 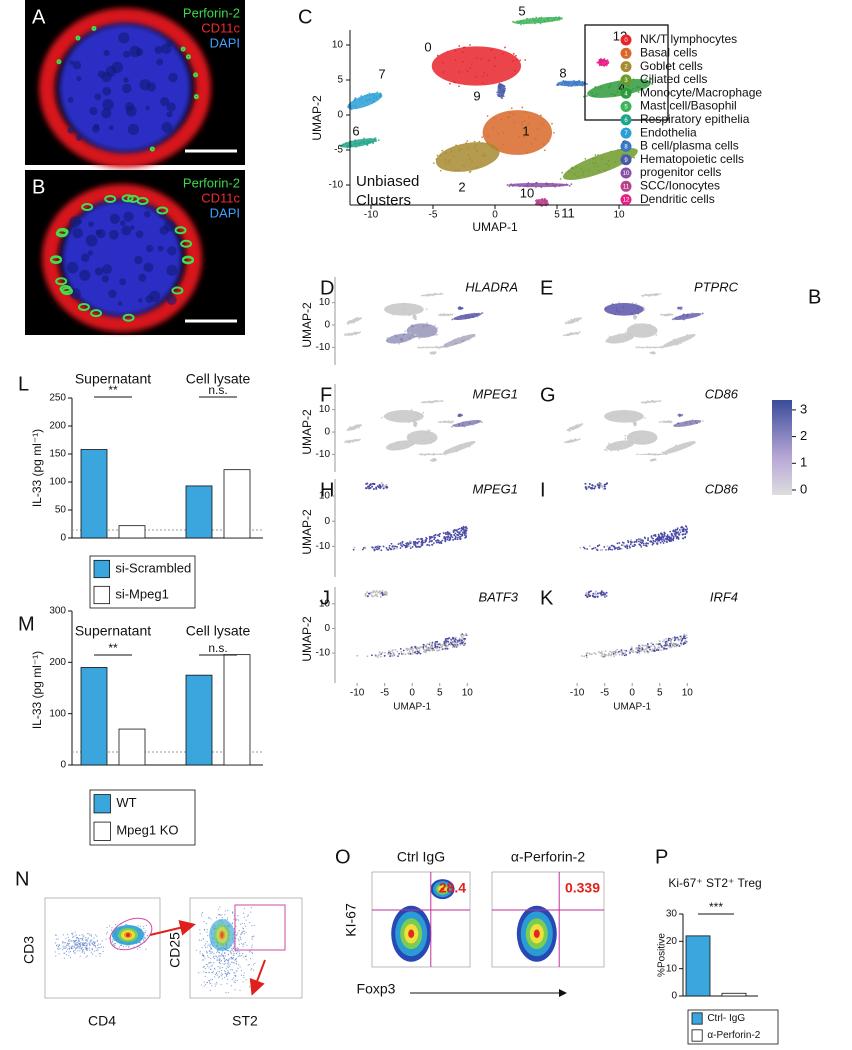 I want to click on nucleus-texture, so click(x=85, y=257).